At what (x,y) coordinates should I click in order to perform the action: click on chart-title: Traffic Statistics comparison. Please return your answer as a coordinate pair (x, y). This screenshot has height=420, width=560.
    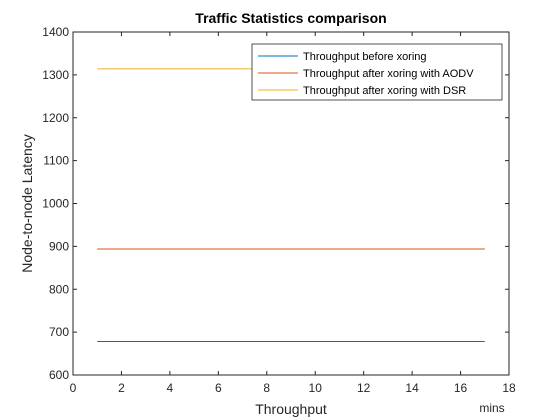
    Looking at the image, I should click on (290, 18).